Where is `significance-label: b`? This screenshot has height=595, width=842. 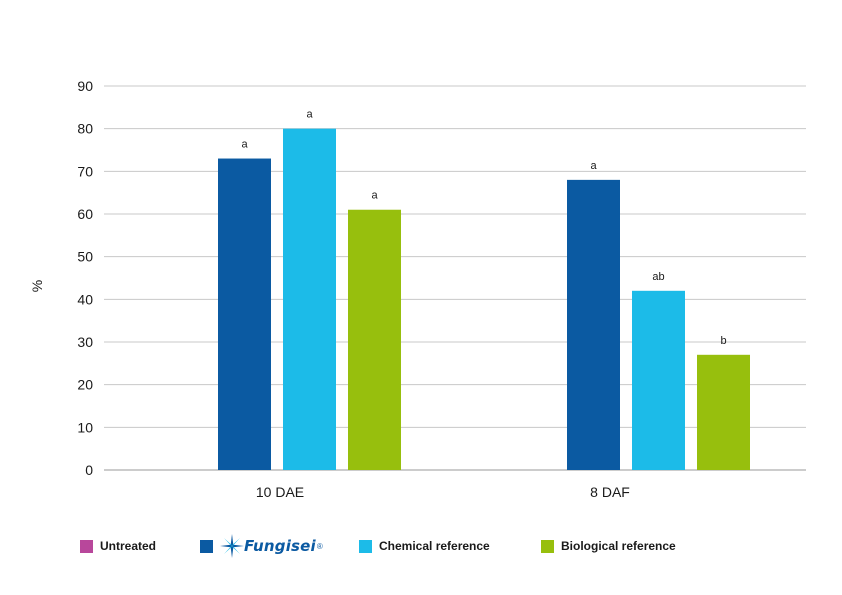 significance-label: b is located at coordinates (723, 341).